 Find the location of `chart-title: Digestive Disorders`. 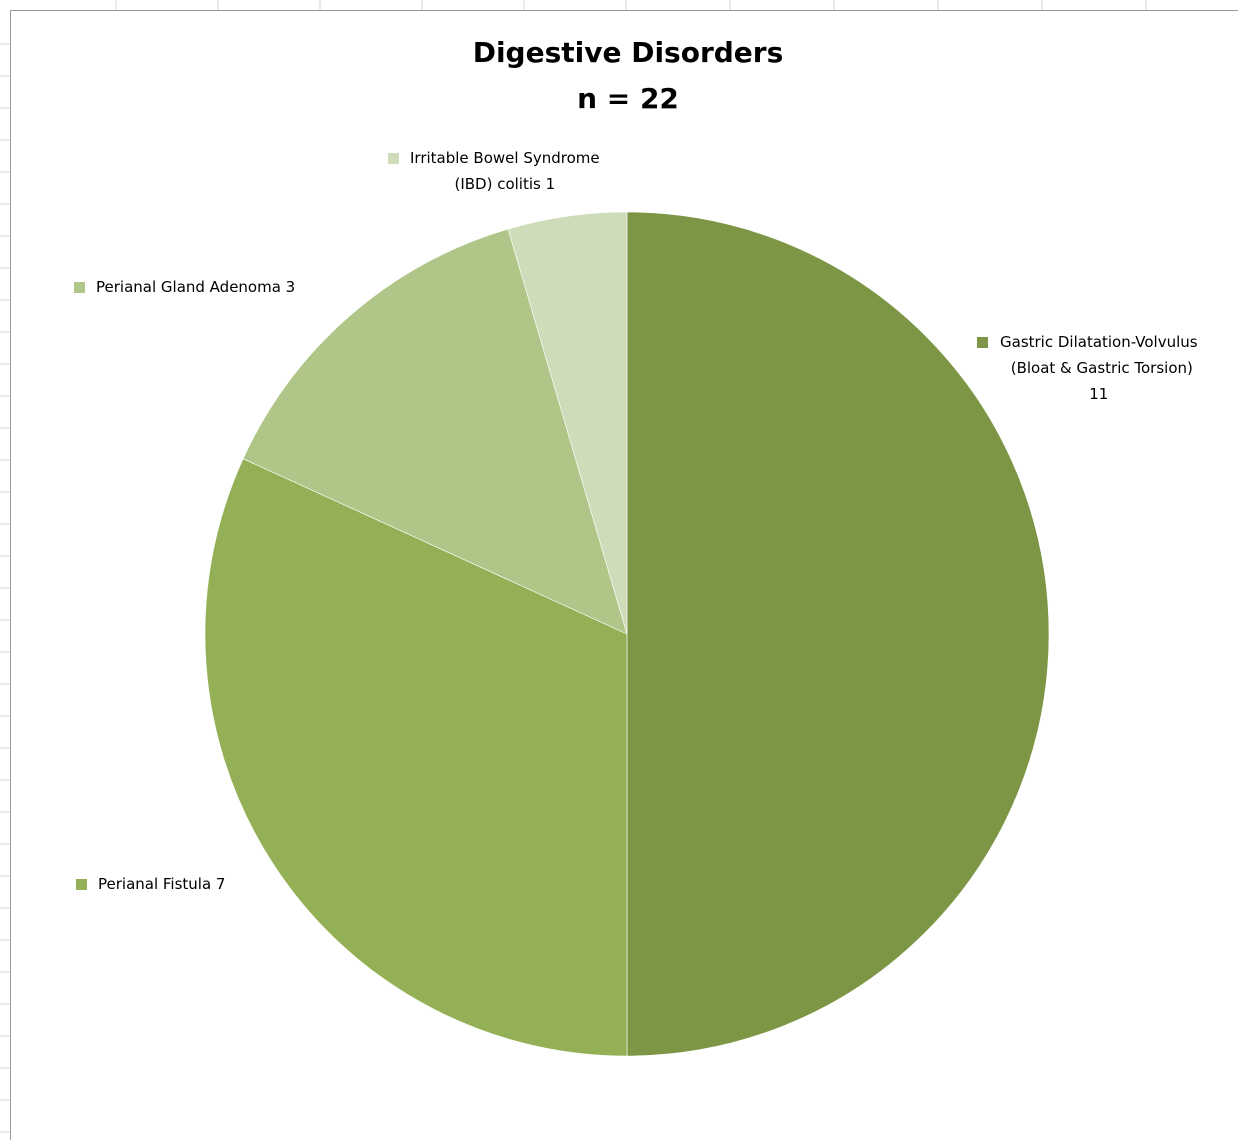

chart-title: Digestive Disorders is located at coordinates (628, 52).